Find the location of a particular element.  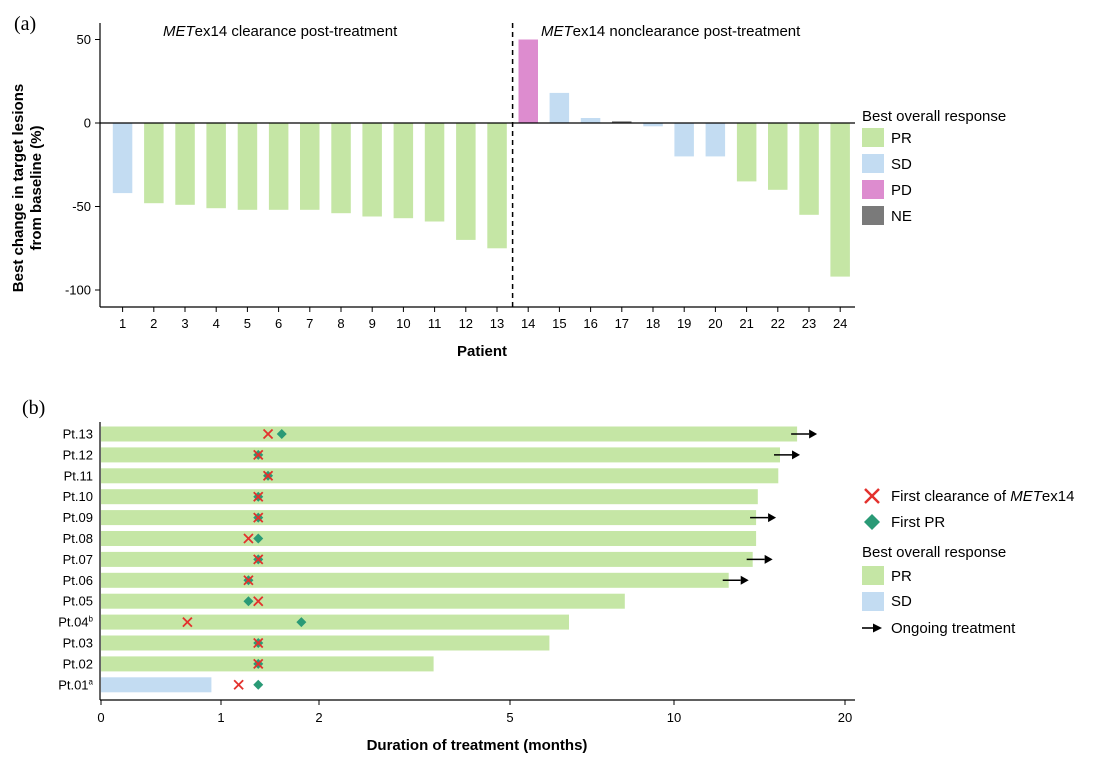

patient-label-text: Pt.13 is located at coordinates (78, 434).